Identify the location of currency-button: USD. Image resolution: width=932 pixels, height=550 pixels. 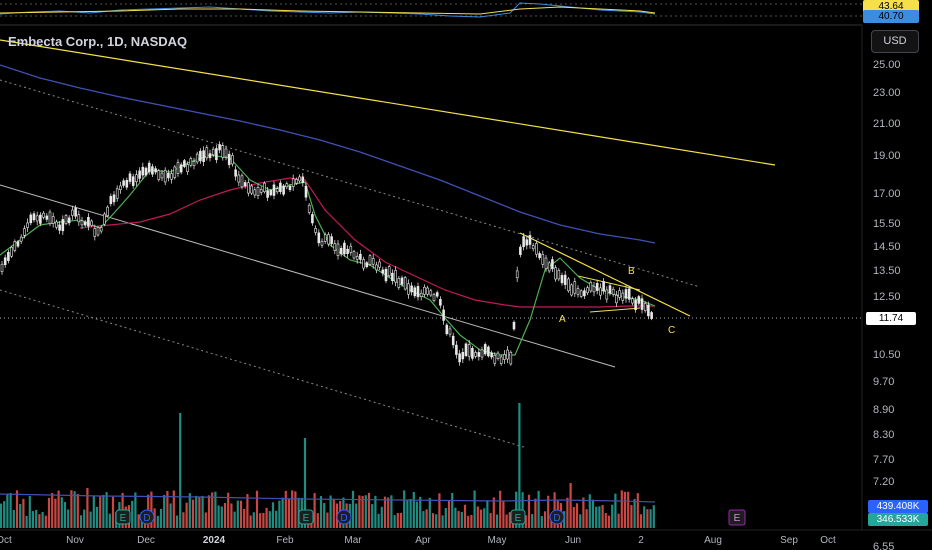
(895, 41).